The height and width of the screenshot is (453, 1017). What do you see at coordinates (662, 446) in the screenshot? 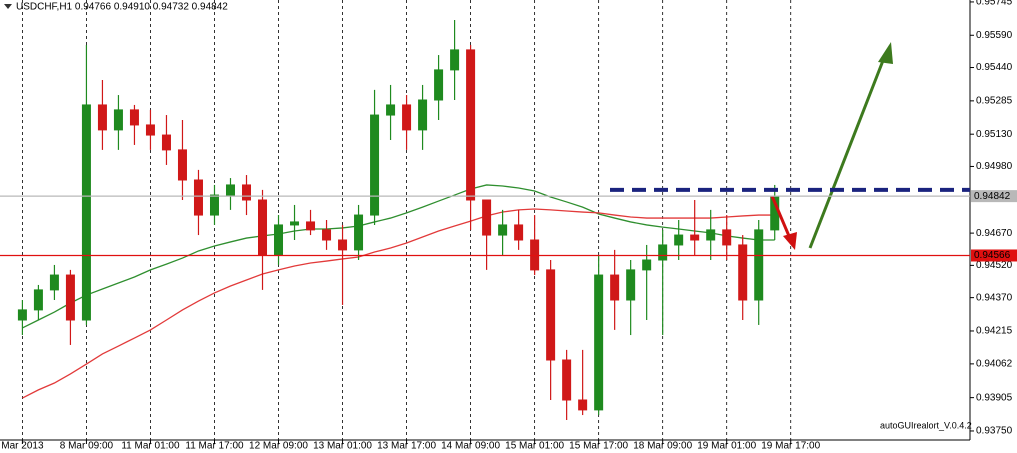
I see `x-tick-label: 18 Mar 09:00` at bounding box center [662, 446].